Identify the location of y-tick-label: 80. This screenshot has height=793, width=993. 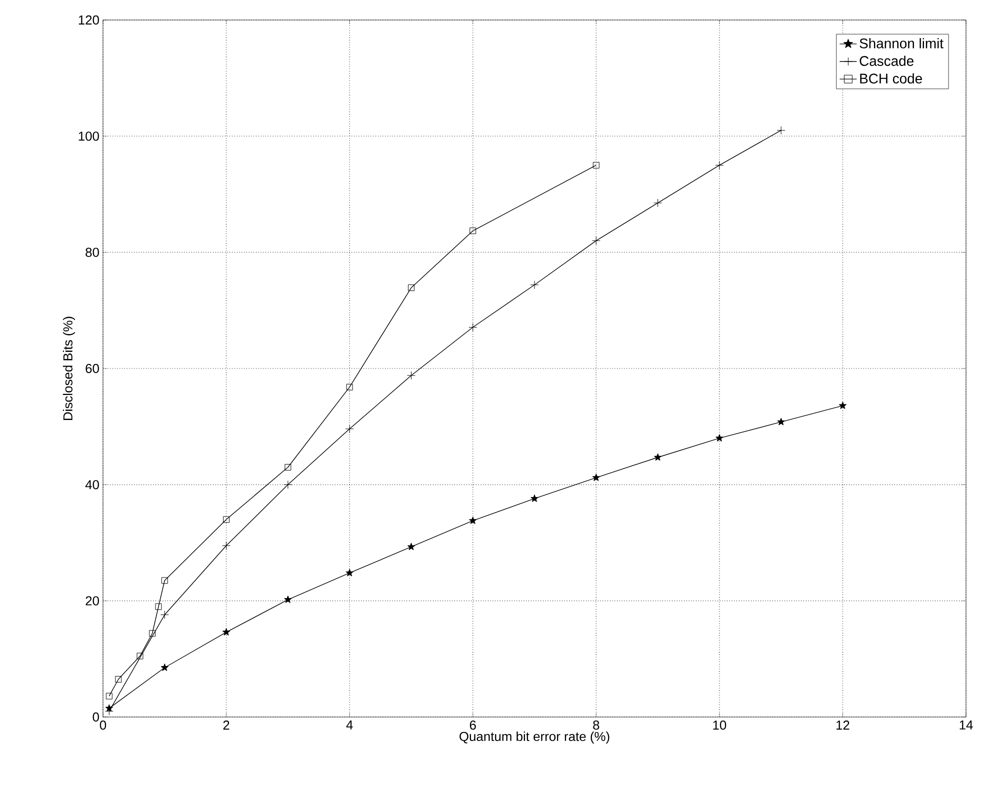
(92, 252).